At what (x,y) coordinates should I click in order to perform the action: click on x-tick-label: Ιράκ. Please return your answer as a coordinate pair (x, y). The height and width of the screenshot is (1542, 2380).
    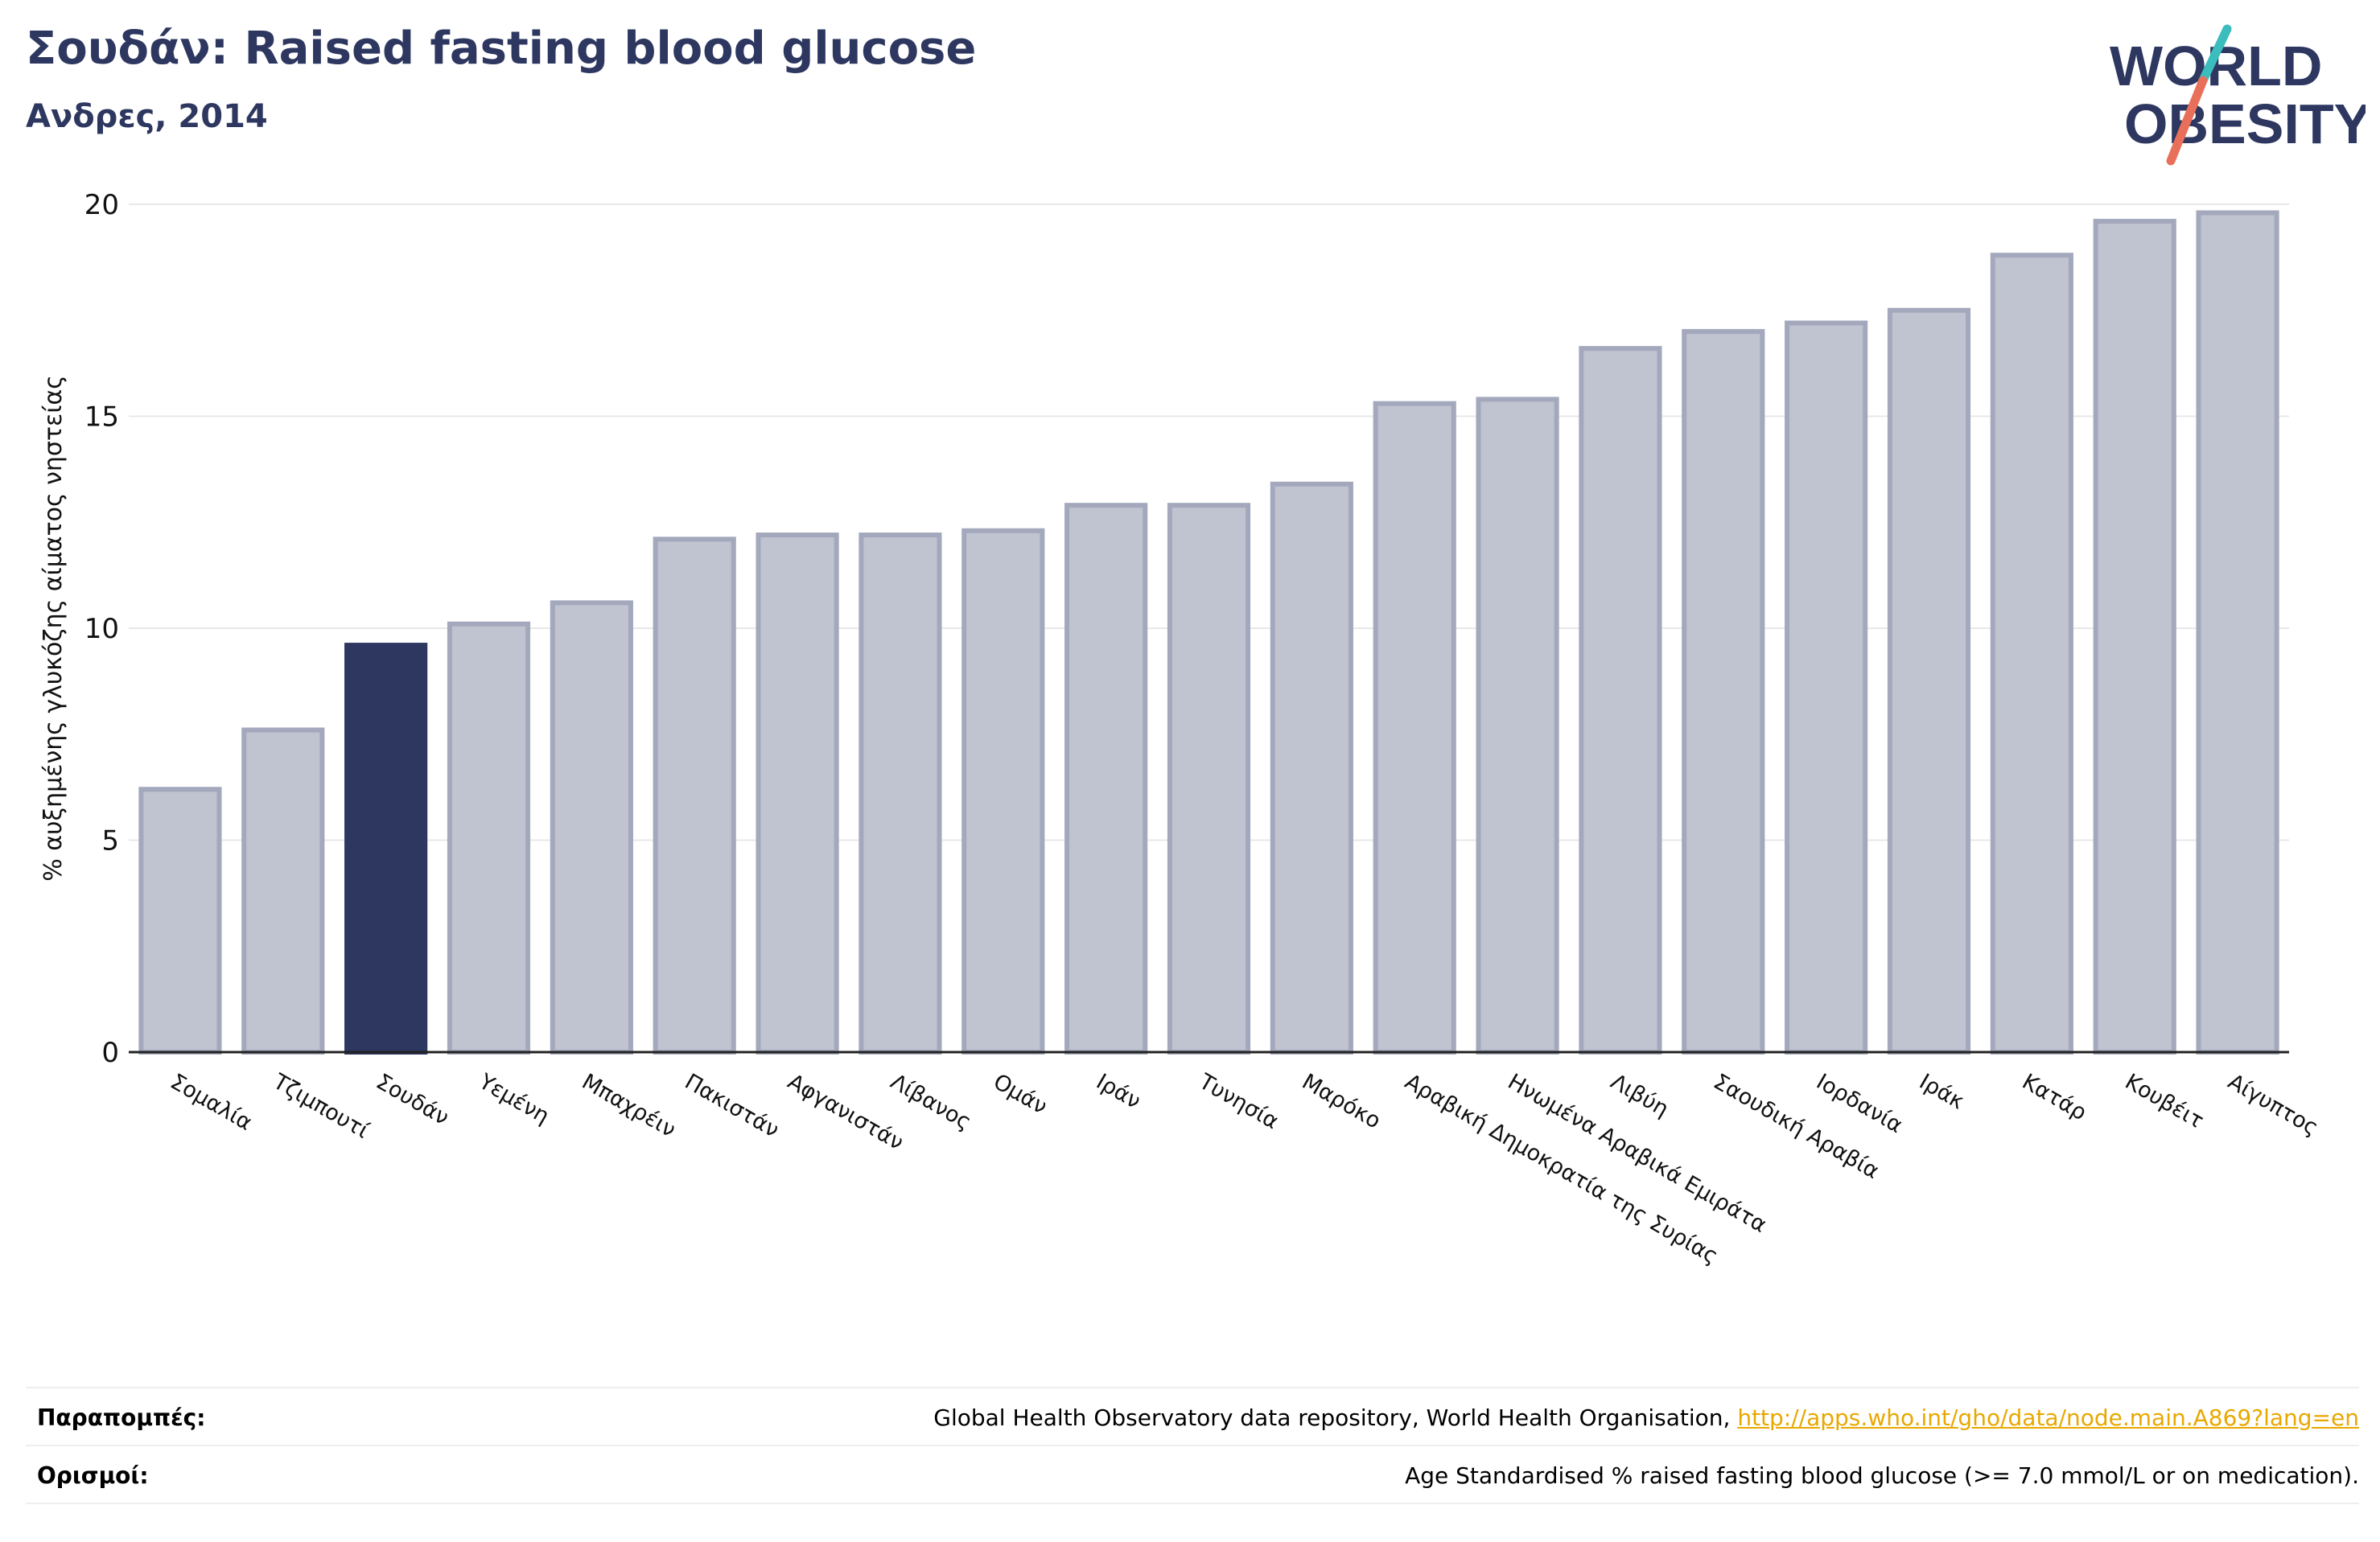
    Looking at the image, I should click on (1942, 1091).